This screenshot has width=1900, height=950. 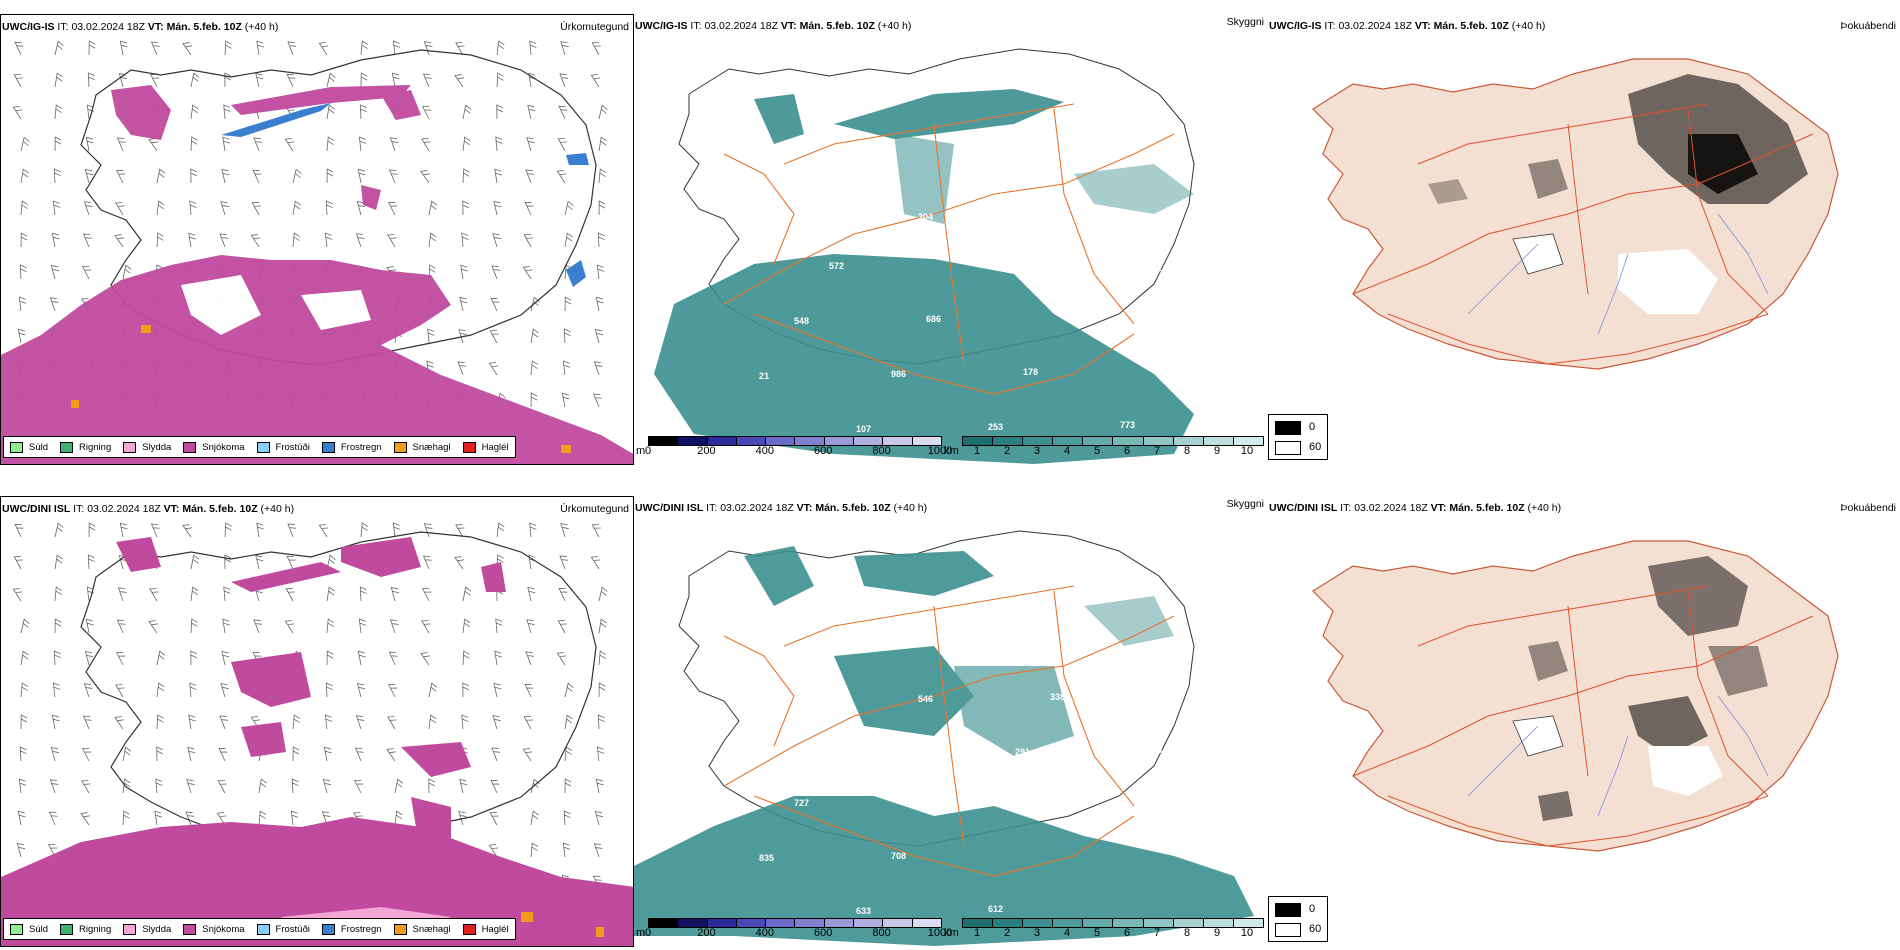 What do you see at coordinates (1037, 933) in the screenshot?
I see `colorbar-tick: 3` at bounding box center [1037, 933].